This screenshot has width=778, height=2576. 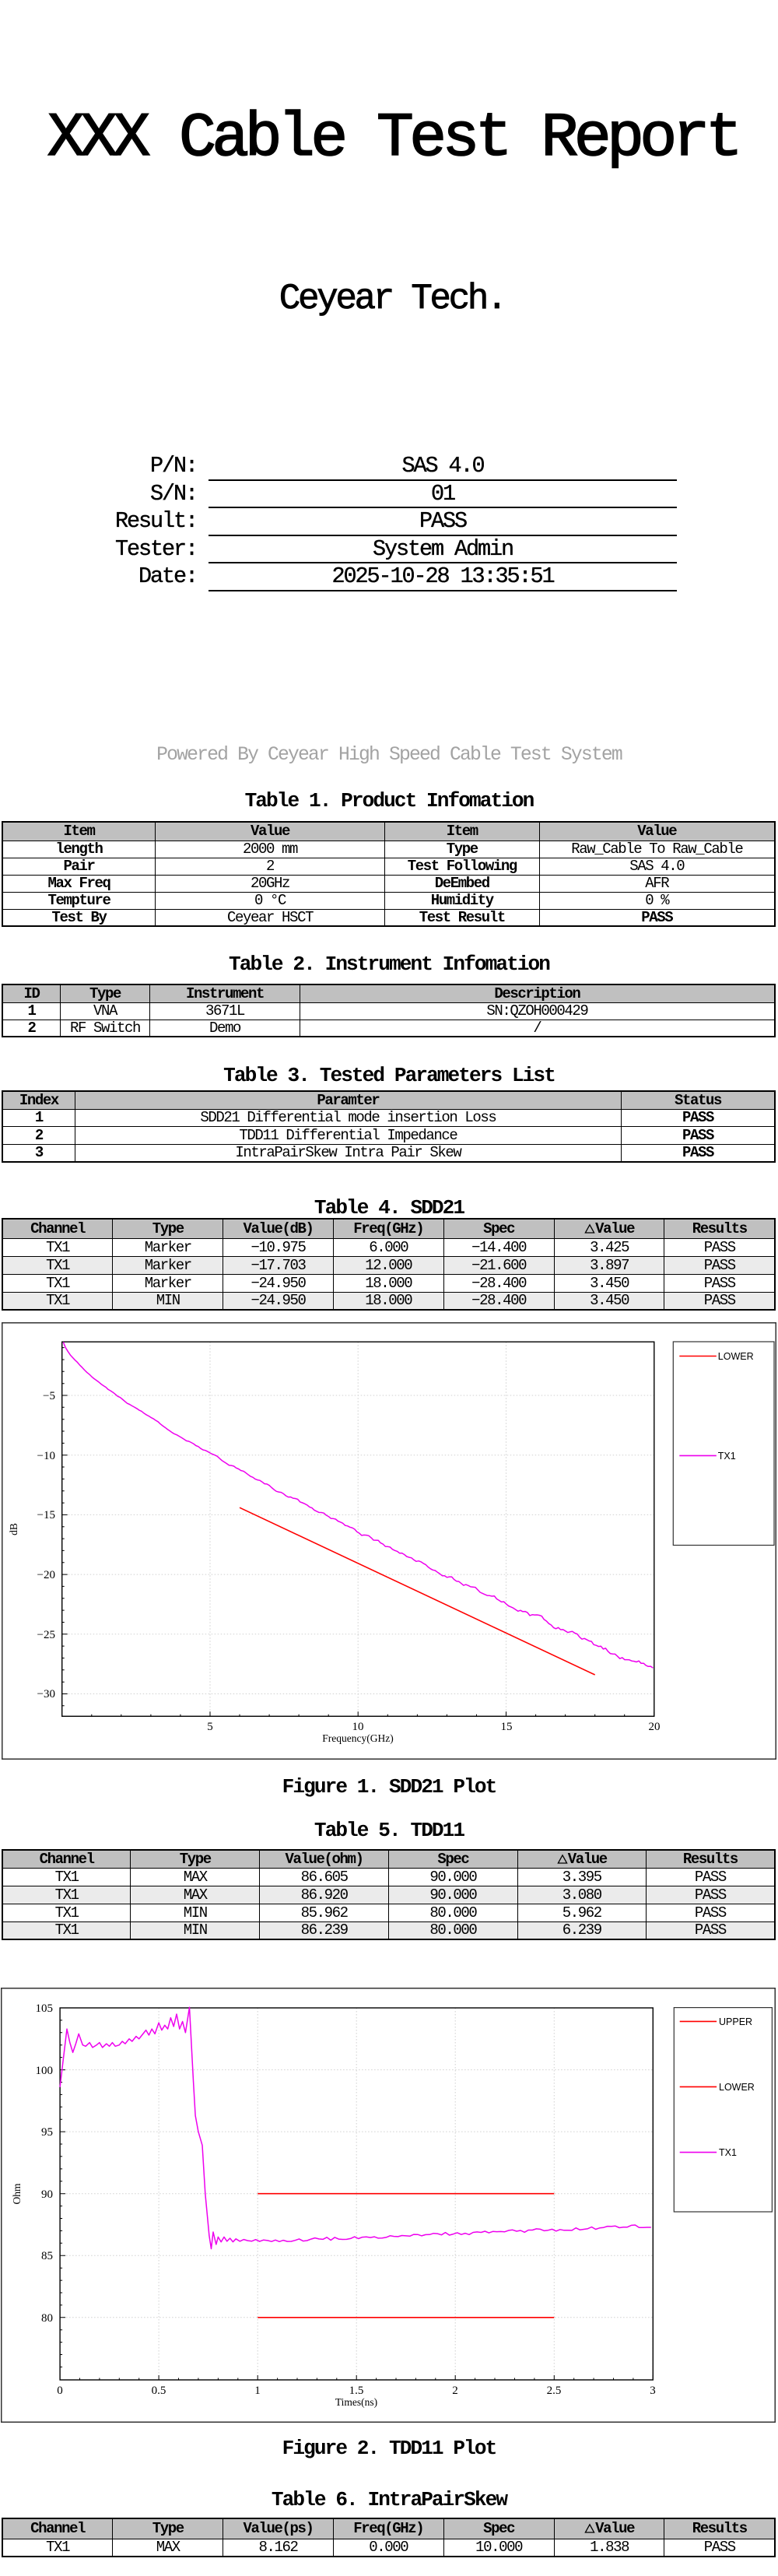 I want to click on svg-text: 85, so click(x=47, y=2256).